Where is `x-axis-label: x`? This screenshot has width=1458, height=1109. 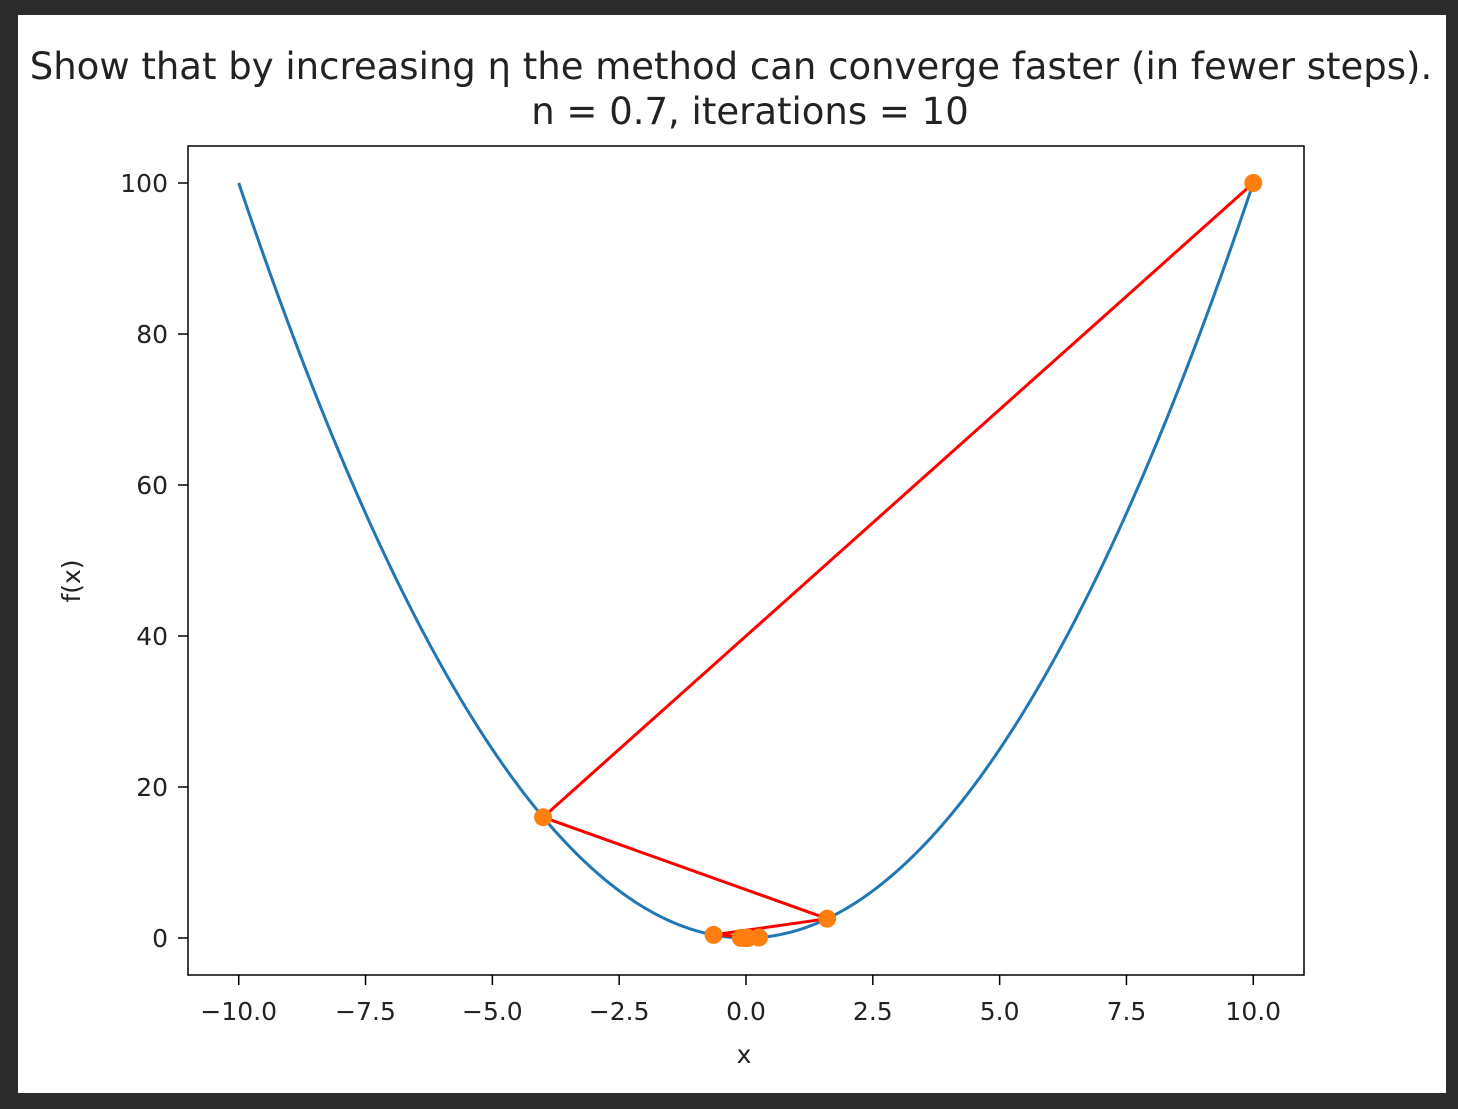
x-axis-label: x is located at coordinates (744, 1054).